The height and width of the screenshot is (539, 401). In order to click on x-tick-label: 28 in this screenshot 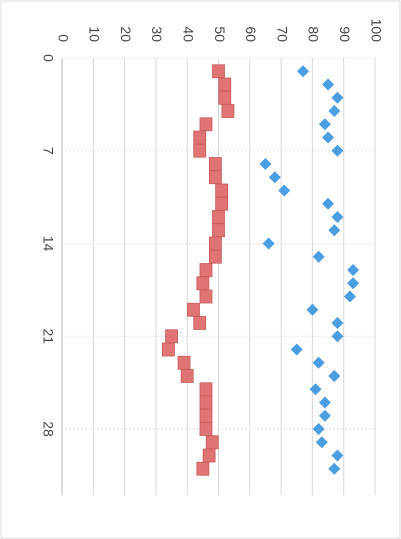, I will do `click(48, 429)`.